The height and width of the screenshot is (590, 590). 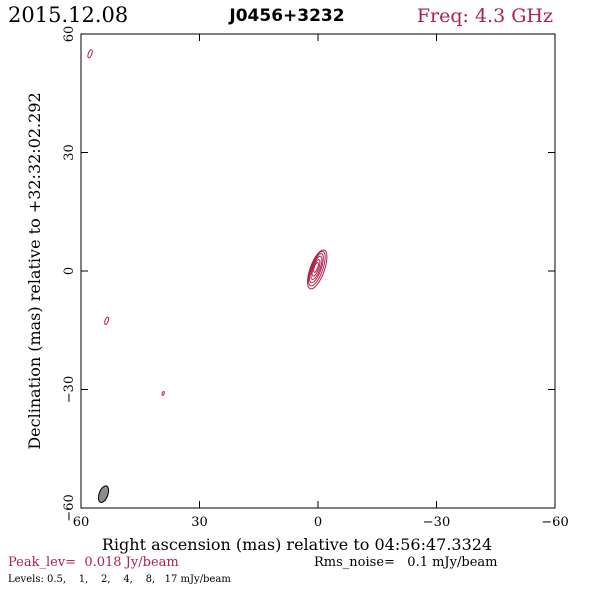 I want to click on frequency-label: Freq: 4.3 GHz, so click(x=485, y=16).